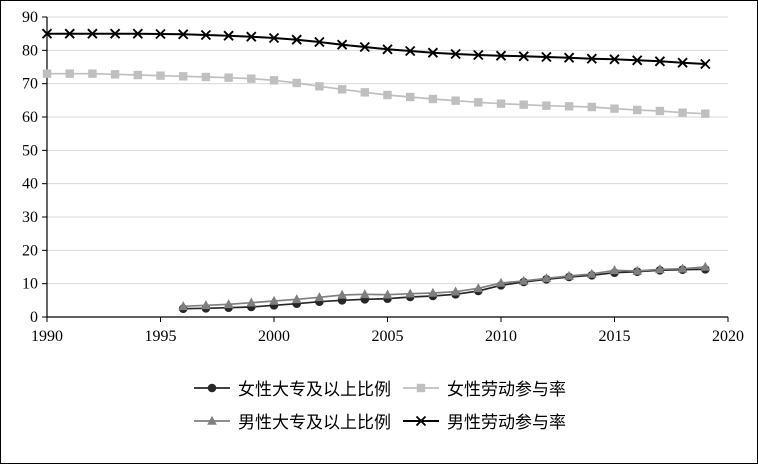 Image resolution: width=758 pixels, height=464 pixels. Describe the element at coordinates (30, 284) in the screenshot. I see `svg-text: 10` at that location.